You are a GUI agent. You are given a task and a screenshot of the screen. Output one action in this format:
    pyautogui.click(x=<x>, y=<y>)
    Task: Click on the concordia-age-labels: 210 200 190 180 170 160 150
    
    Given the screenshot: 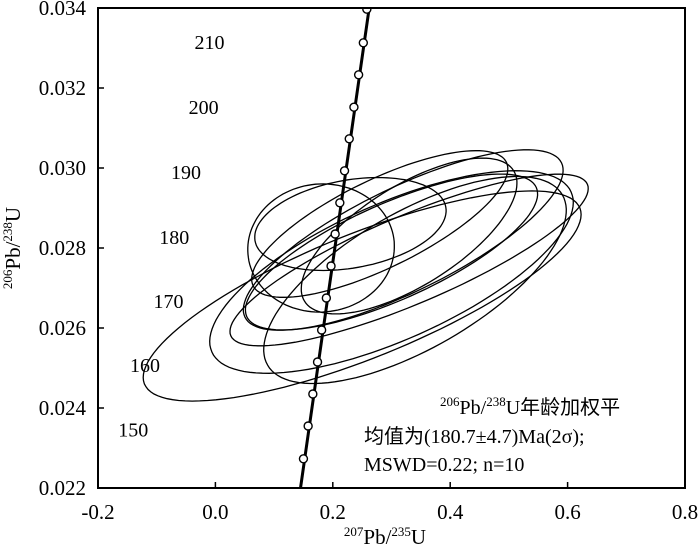 What is the action you would take?
    pyautogui.click(x=171, y=237)
    